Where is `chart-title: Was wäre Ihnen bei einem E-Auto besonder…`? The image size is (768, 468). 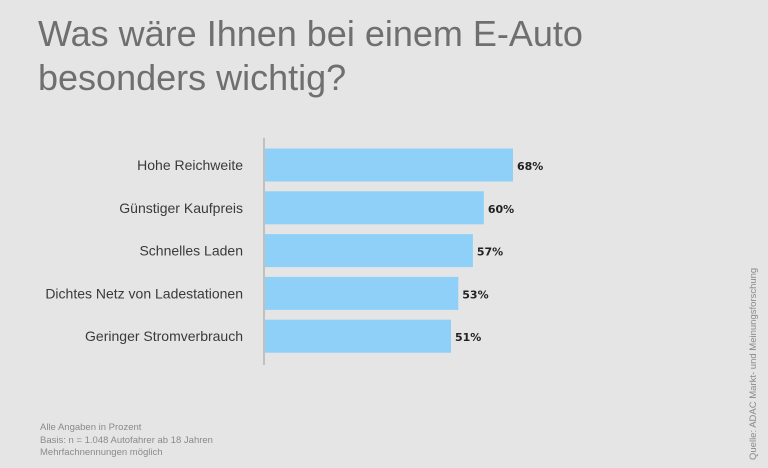
chart-title: Was wäre Ihnen bei einem E-Auto besonder… is located at coordinates (310, 55).